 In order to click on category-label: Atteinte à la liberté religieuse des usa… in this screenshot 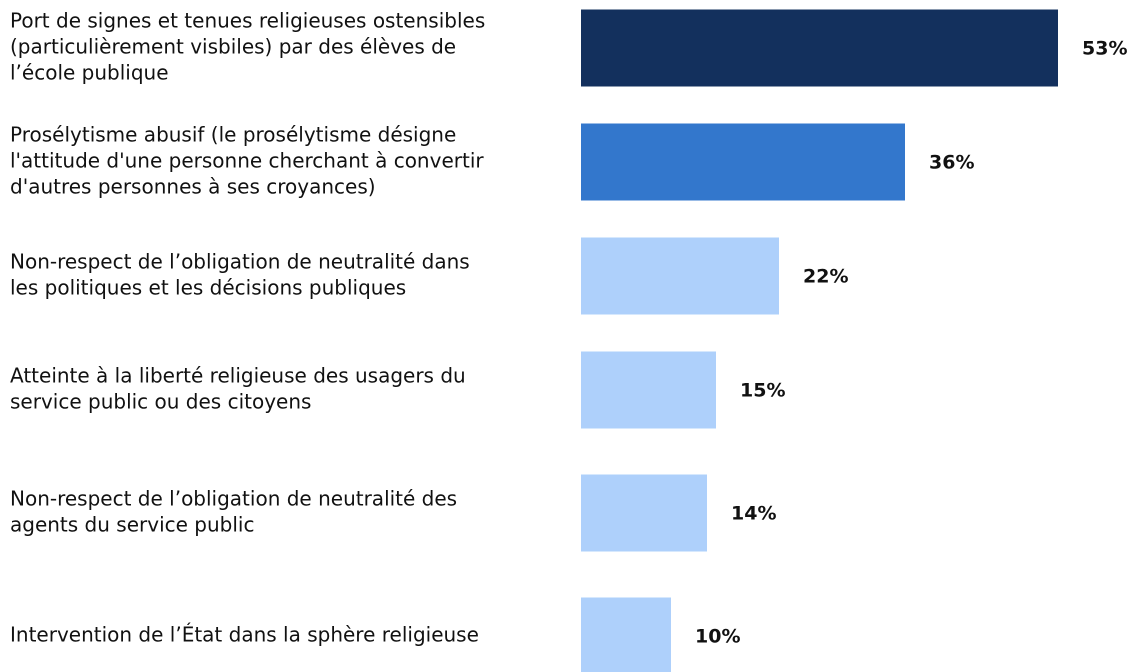, I will do `click(238, 376)`.